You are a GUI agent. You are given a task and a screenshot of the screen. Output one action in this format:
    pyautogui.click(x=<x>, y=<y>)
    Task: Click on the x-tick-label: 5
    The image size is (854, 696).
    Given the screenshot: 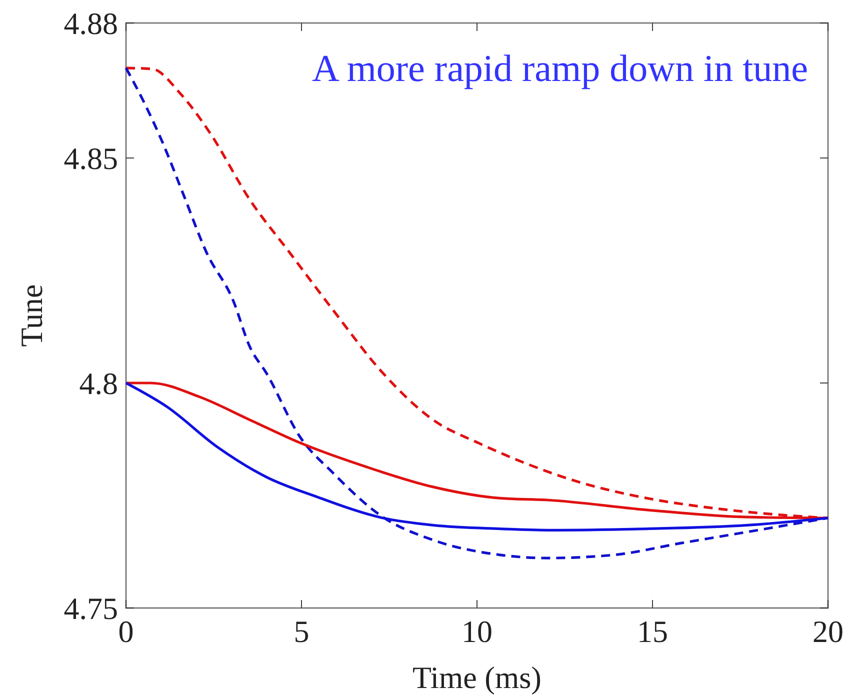 What is the action you would take?
    pyautogui.click(x=302, y=631)
    